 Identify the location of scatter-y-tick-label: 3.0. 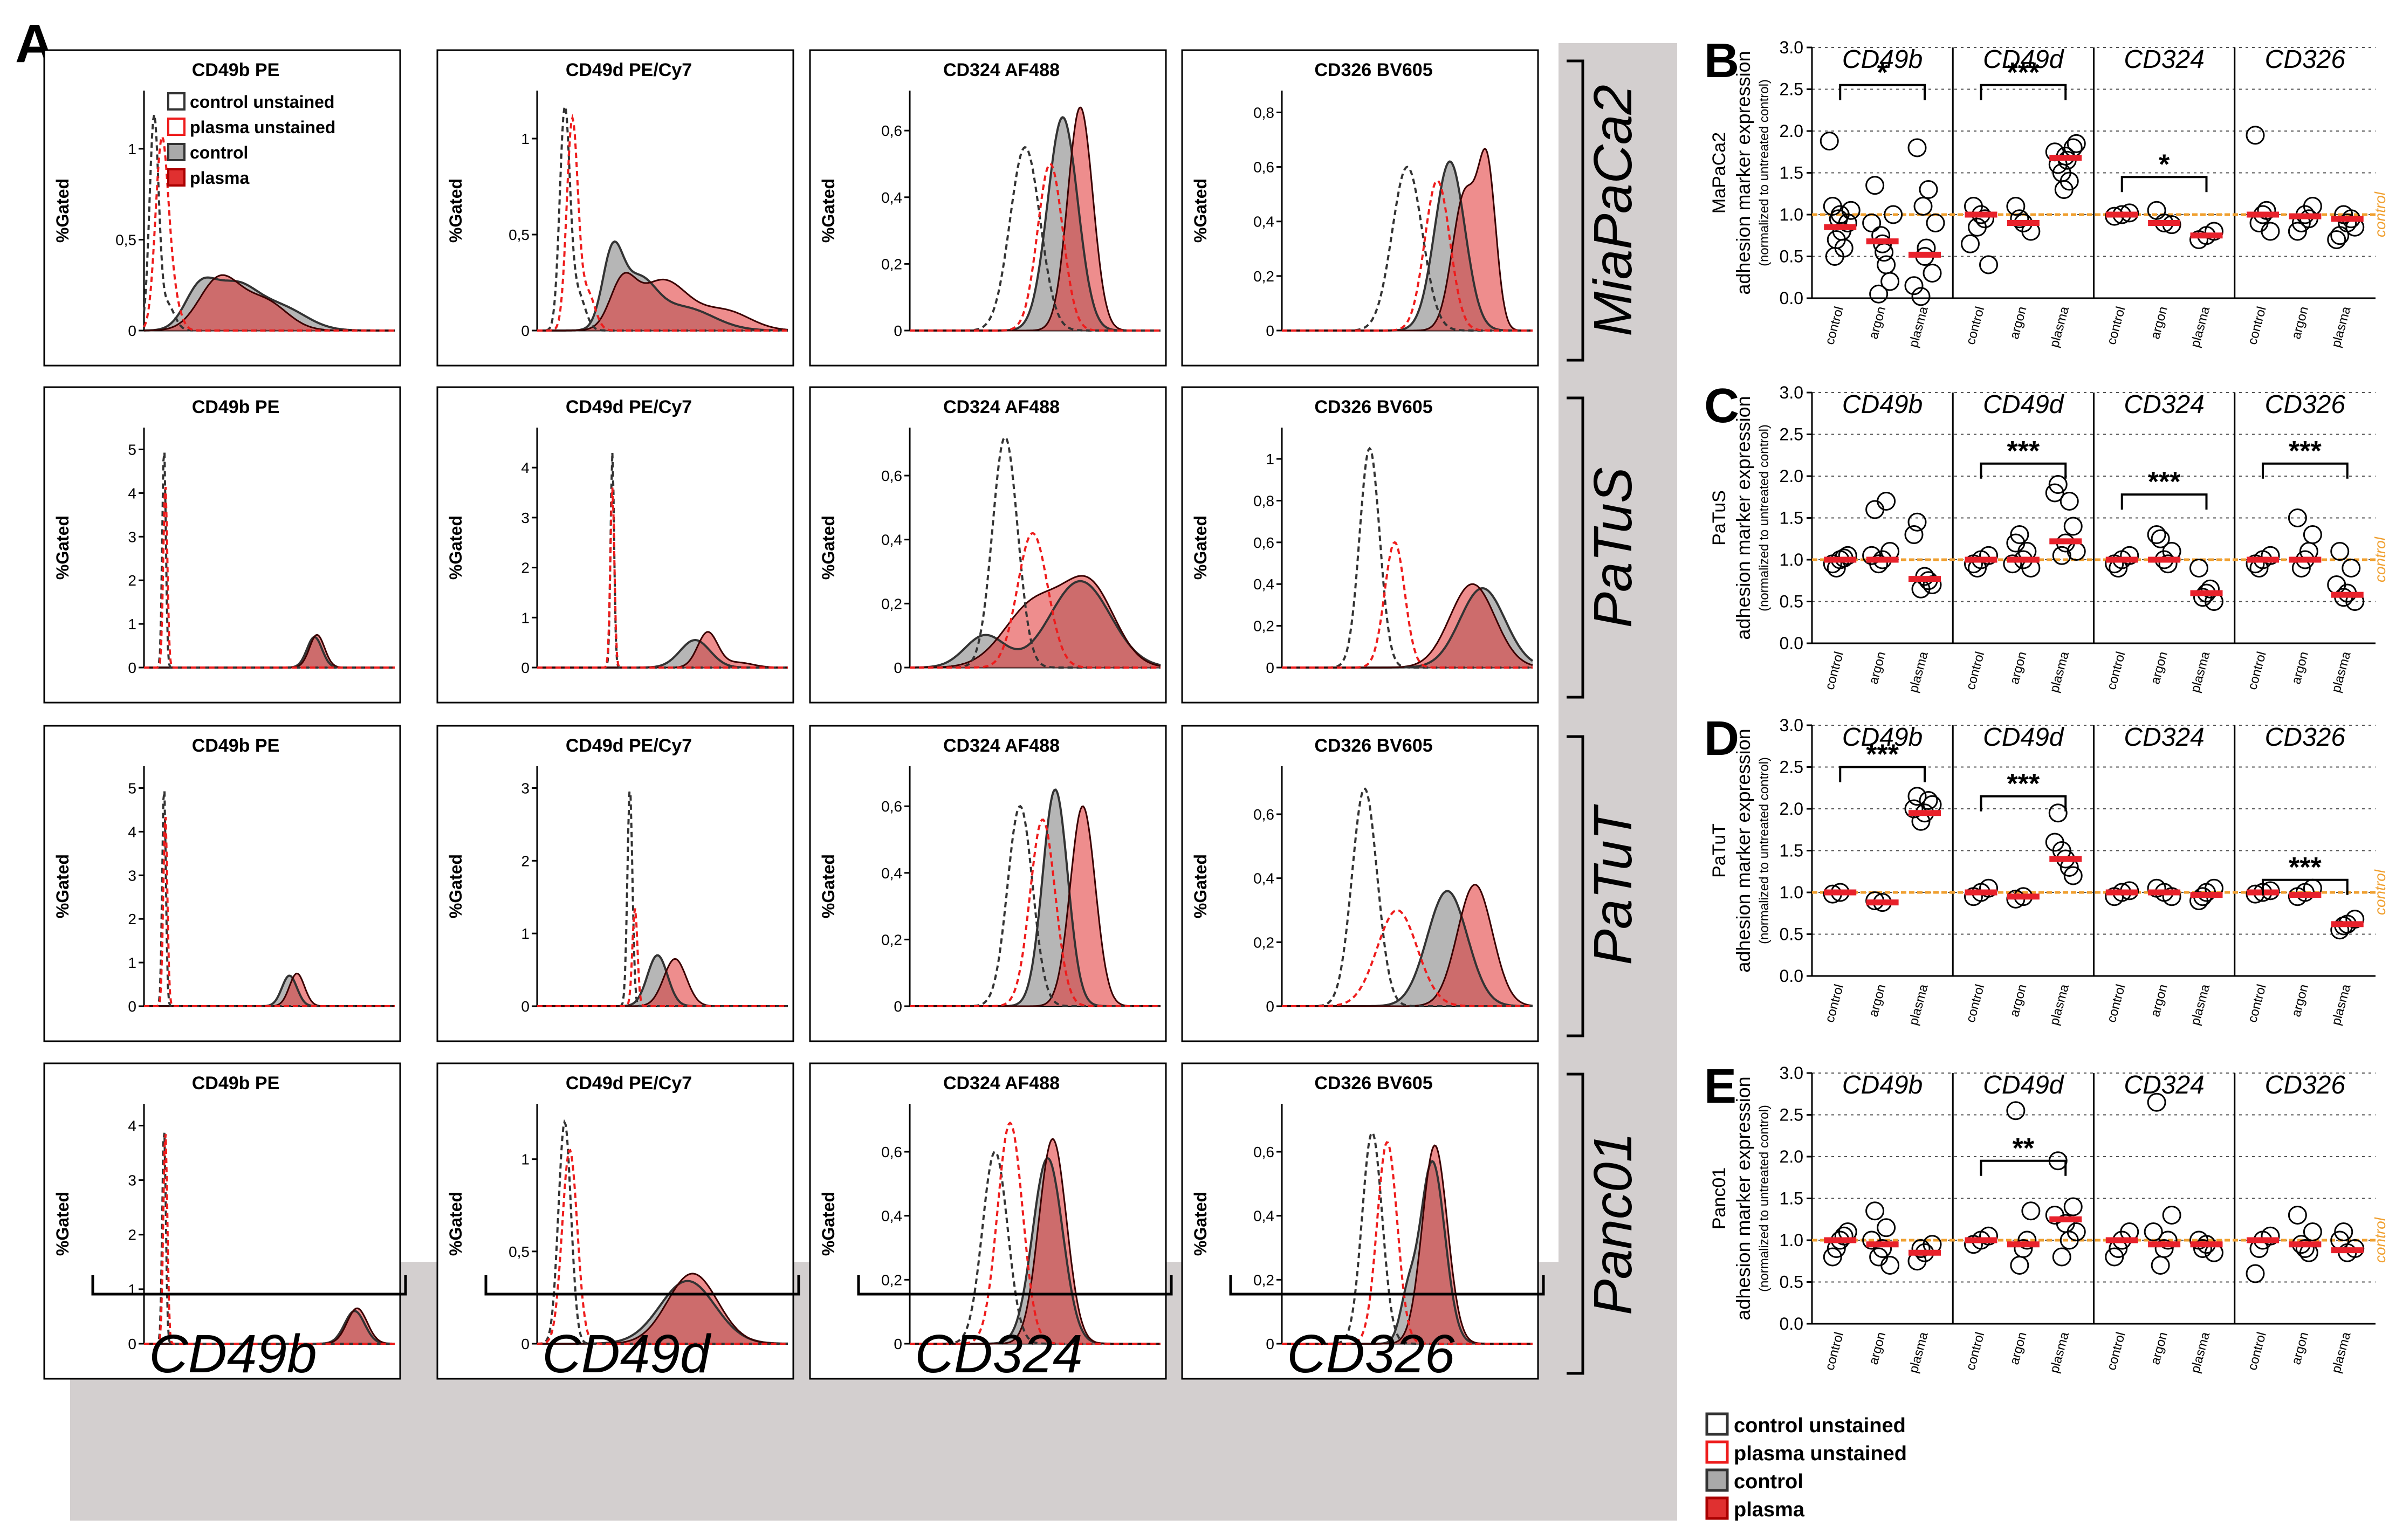
(1791, 725).